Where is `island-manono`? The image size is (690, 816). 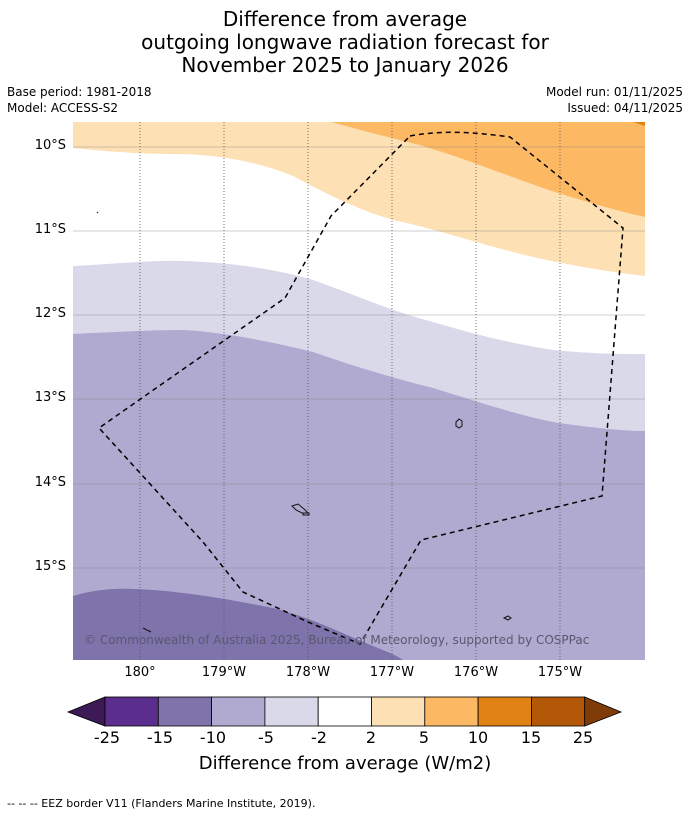 island-manono is located at coordinates (306, 514).